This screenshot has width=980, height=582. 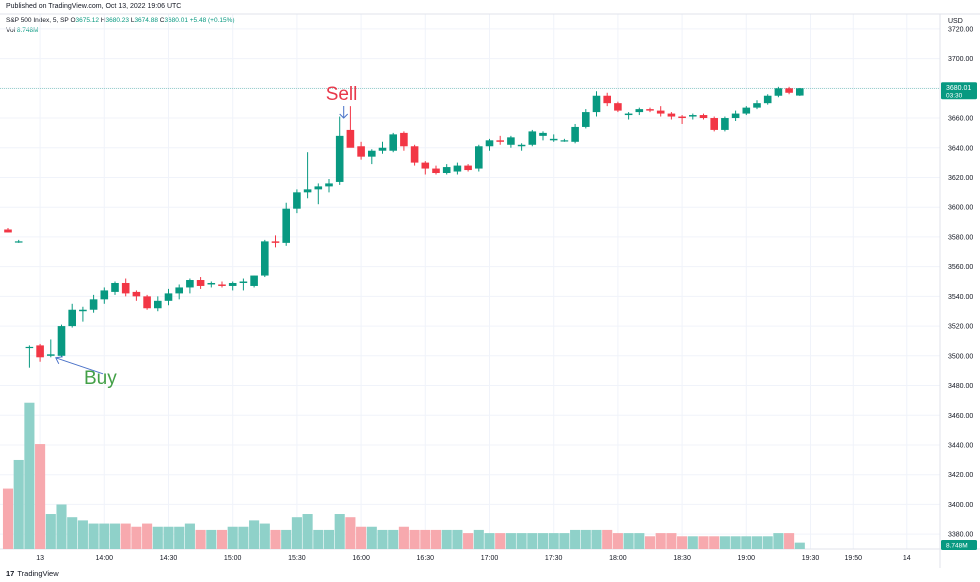 What do you see at coordinates (10, 573) in the screenshot?
I see `tradingview-logo-icon: 17` at bounding box center [10, 573].